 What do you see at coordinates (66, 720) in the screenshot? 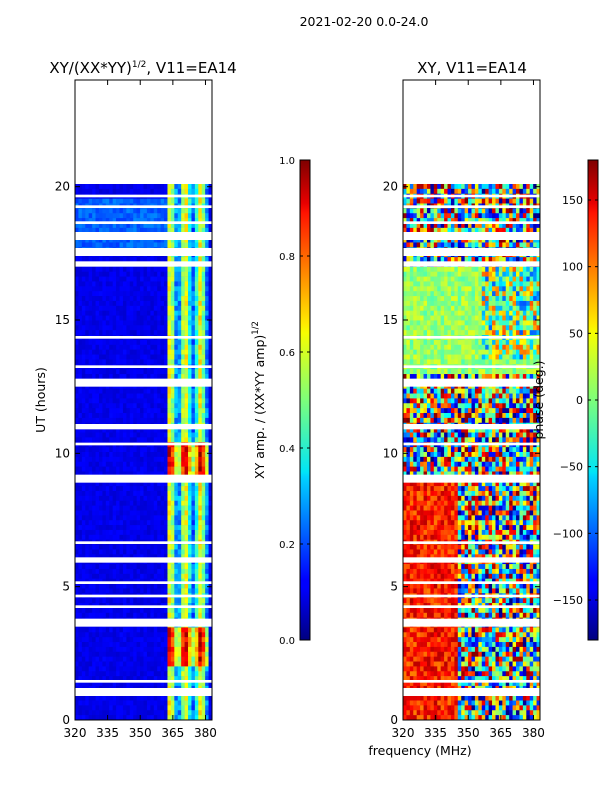
I see `y-tick-label: 0` at bounding box center [66, 720].